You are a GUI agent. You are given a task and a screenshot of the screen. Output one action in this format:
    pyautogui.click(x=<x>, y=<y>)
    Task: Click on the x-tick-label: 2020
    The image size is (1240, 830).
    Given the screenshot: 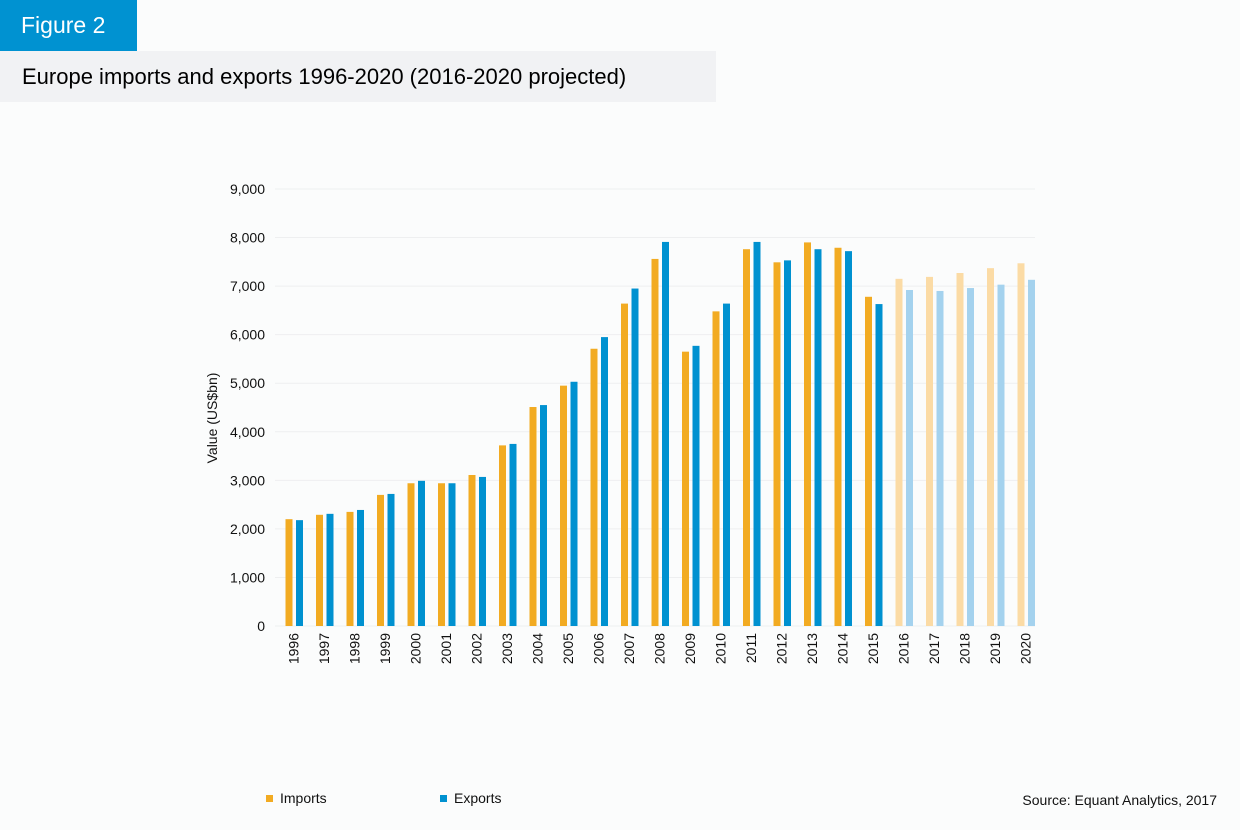 What is the action you would take?
    pyautogui.click(x=1026, y=648)
    